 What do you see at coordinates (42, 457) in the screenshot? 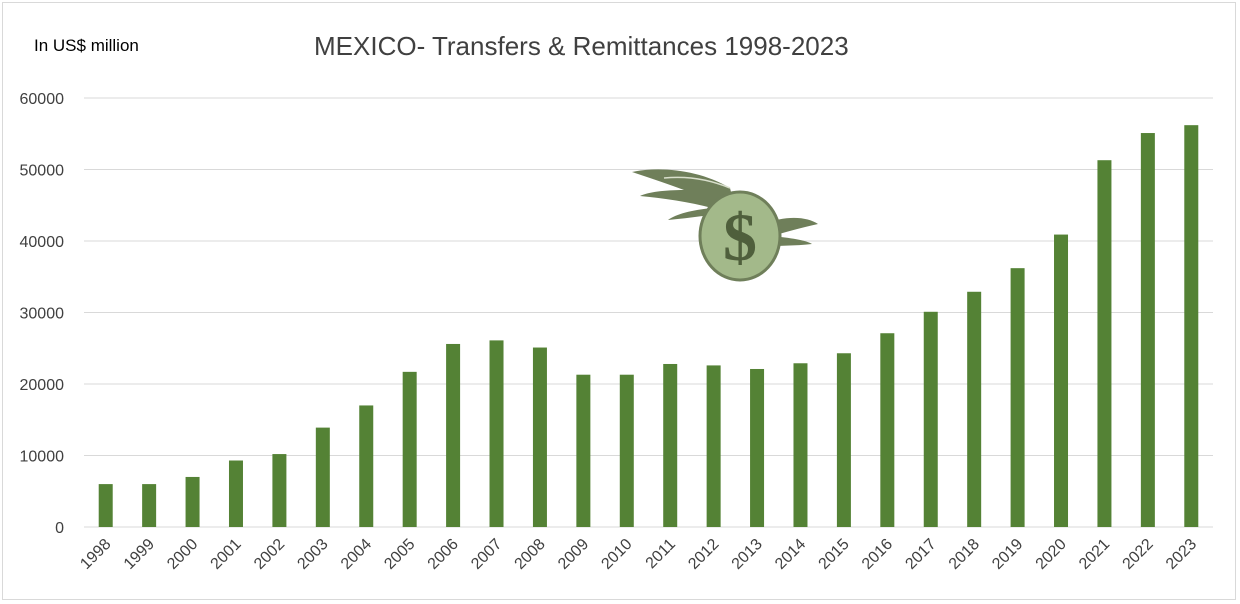
I see `y-tick-label: 10000` at bounding box center [42, 457].